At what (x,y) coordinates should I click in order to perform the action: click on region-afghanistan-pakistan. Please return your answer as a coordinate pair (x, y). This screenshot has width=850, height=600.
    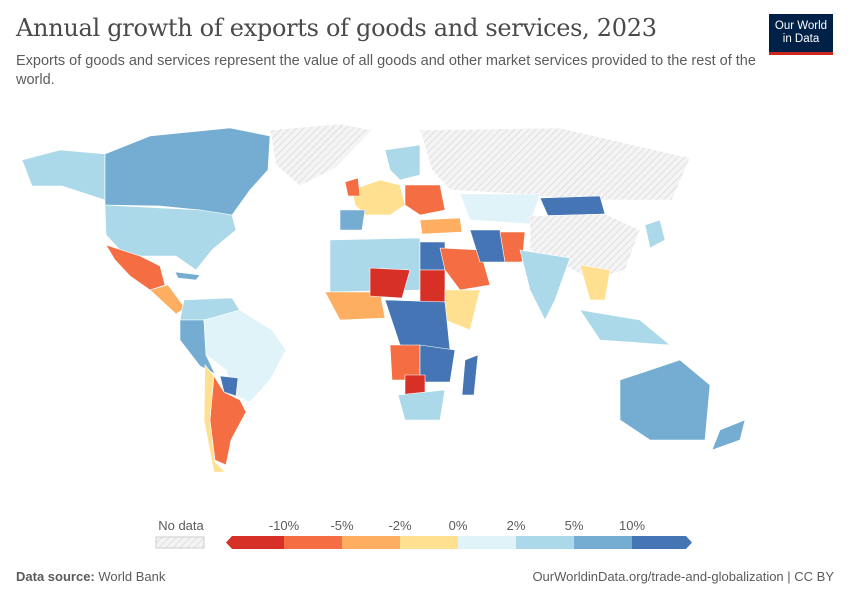
    Looking at the image, I should click on (512, 247).